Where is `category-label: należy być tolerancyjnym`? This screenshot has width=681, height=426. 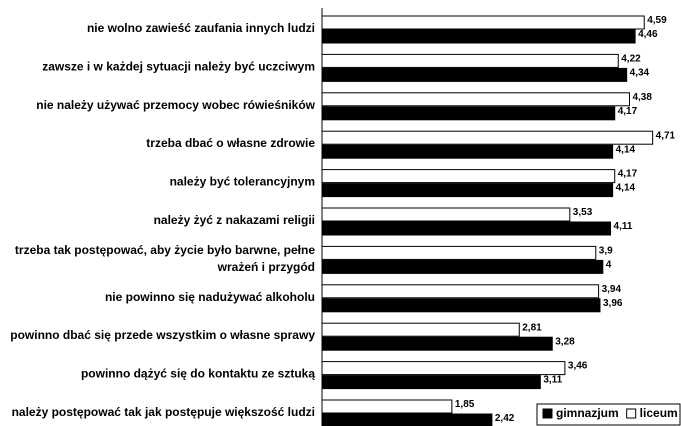
category-label: należy być tolerancyjnym is located at coordinates (242, 182).